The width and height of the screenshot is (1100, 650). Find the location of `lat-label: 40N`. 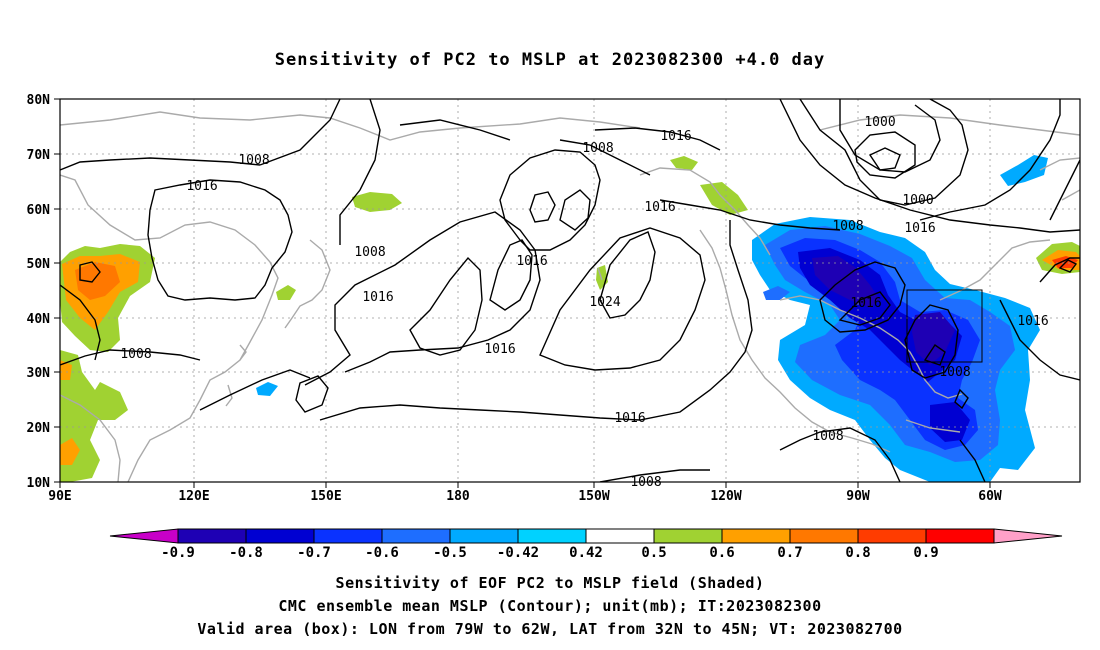

lat-label: 40N is located at coordinates (39, 319).